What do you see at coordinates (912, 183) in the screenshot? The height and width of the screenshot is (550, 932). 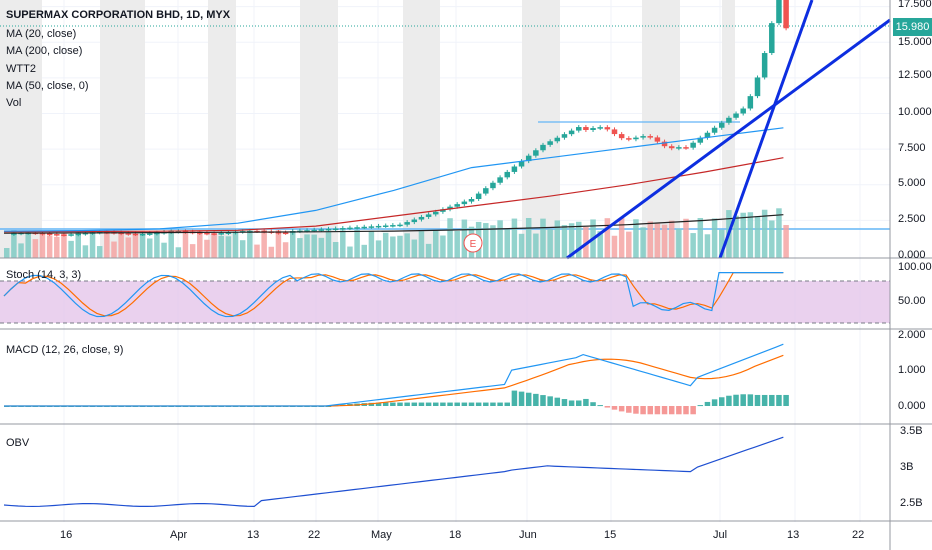 I see `price-tick: 5.000` at bounding box center [912, 183].